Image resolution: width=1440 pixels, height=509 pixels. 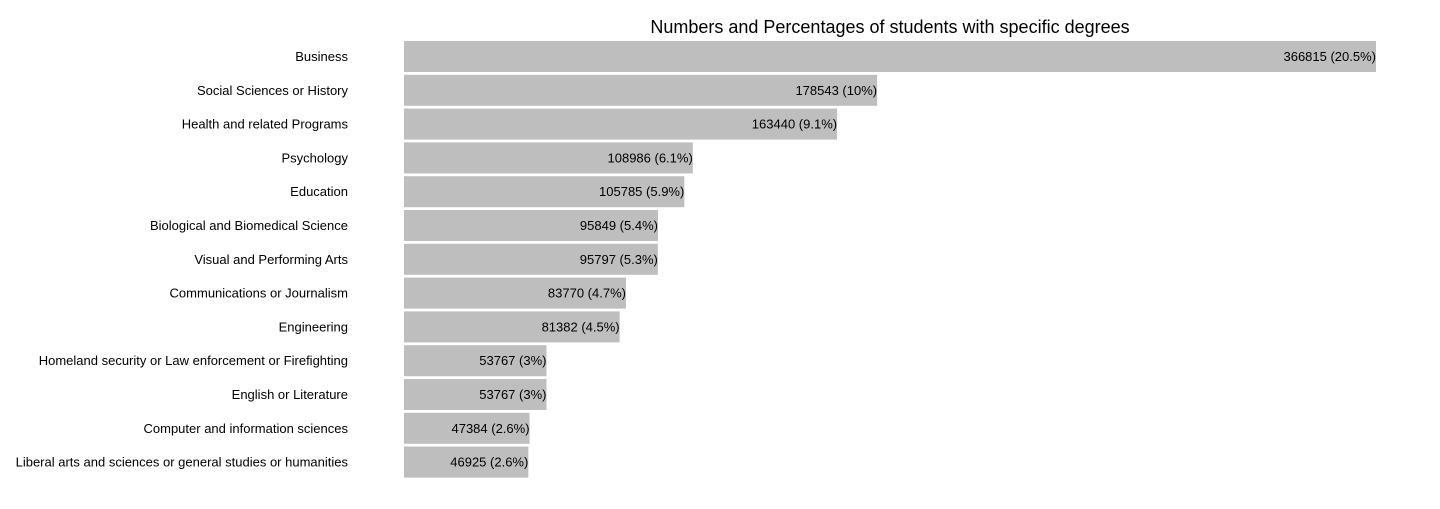 What do you see at coordinates (650, 157) in the screenshot?
I see `data-label: 108986 (6.1%)` at bounding box center [650, 157].